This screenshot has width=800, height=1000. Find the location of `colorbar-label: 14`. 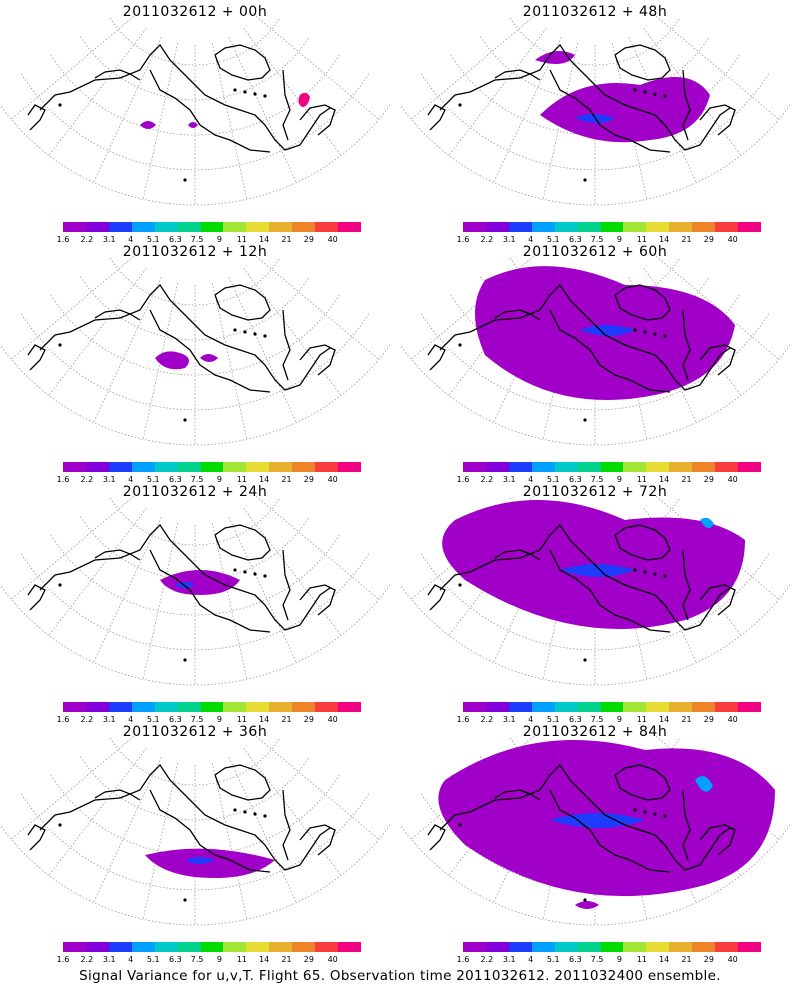

colorbar-label: 14 is located at coordinates (664, 959).